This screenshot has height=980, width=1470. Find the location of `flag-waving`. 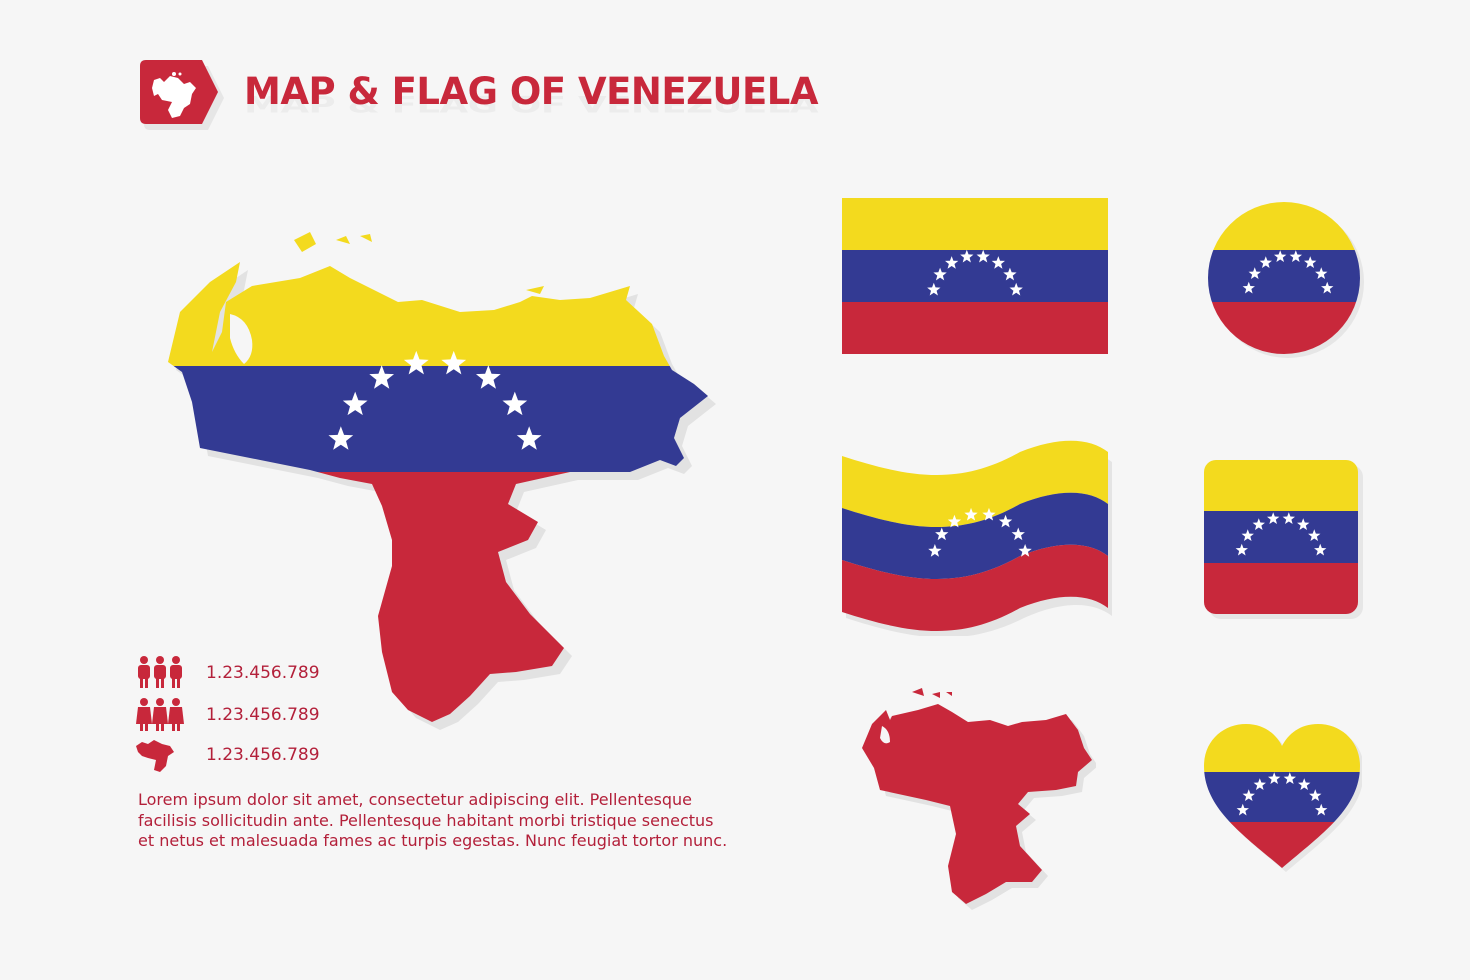

flag-waving is located at coordinates (977, 538).